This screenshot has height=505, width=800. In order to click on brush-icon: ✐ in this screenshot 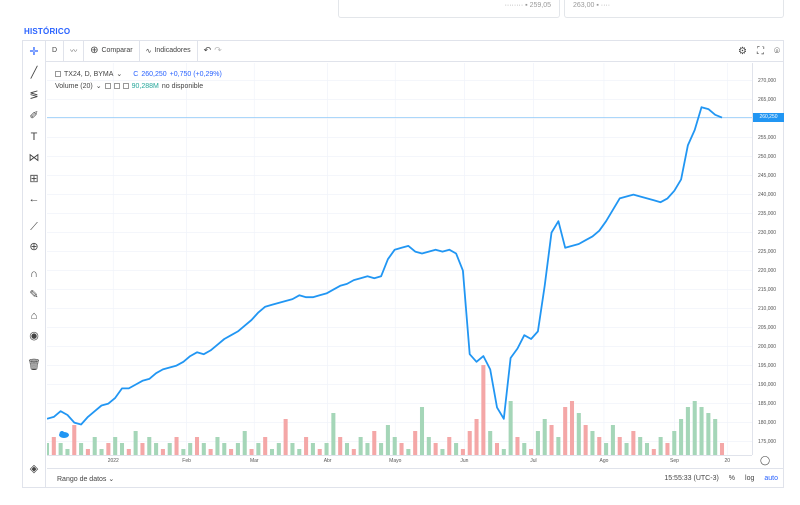, I will do `click(34, 116)`.